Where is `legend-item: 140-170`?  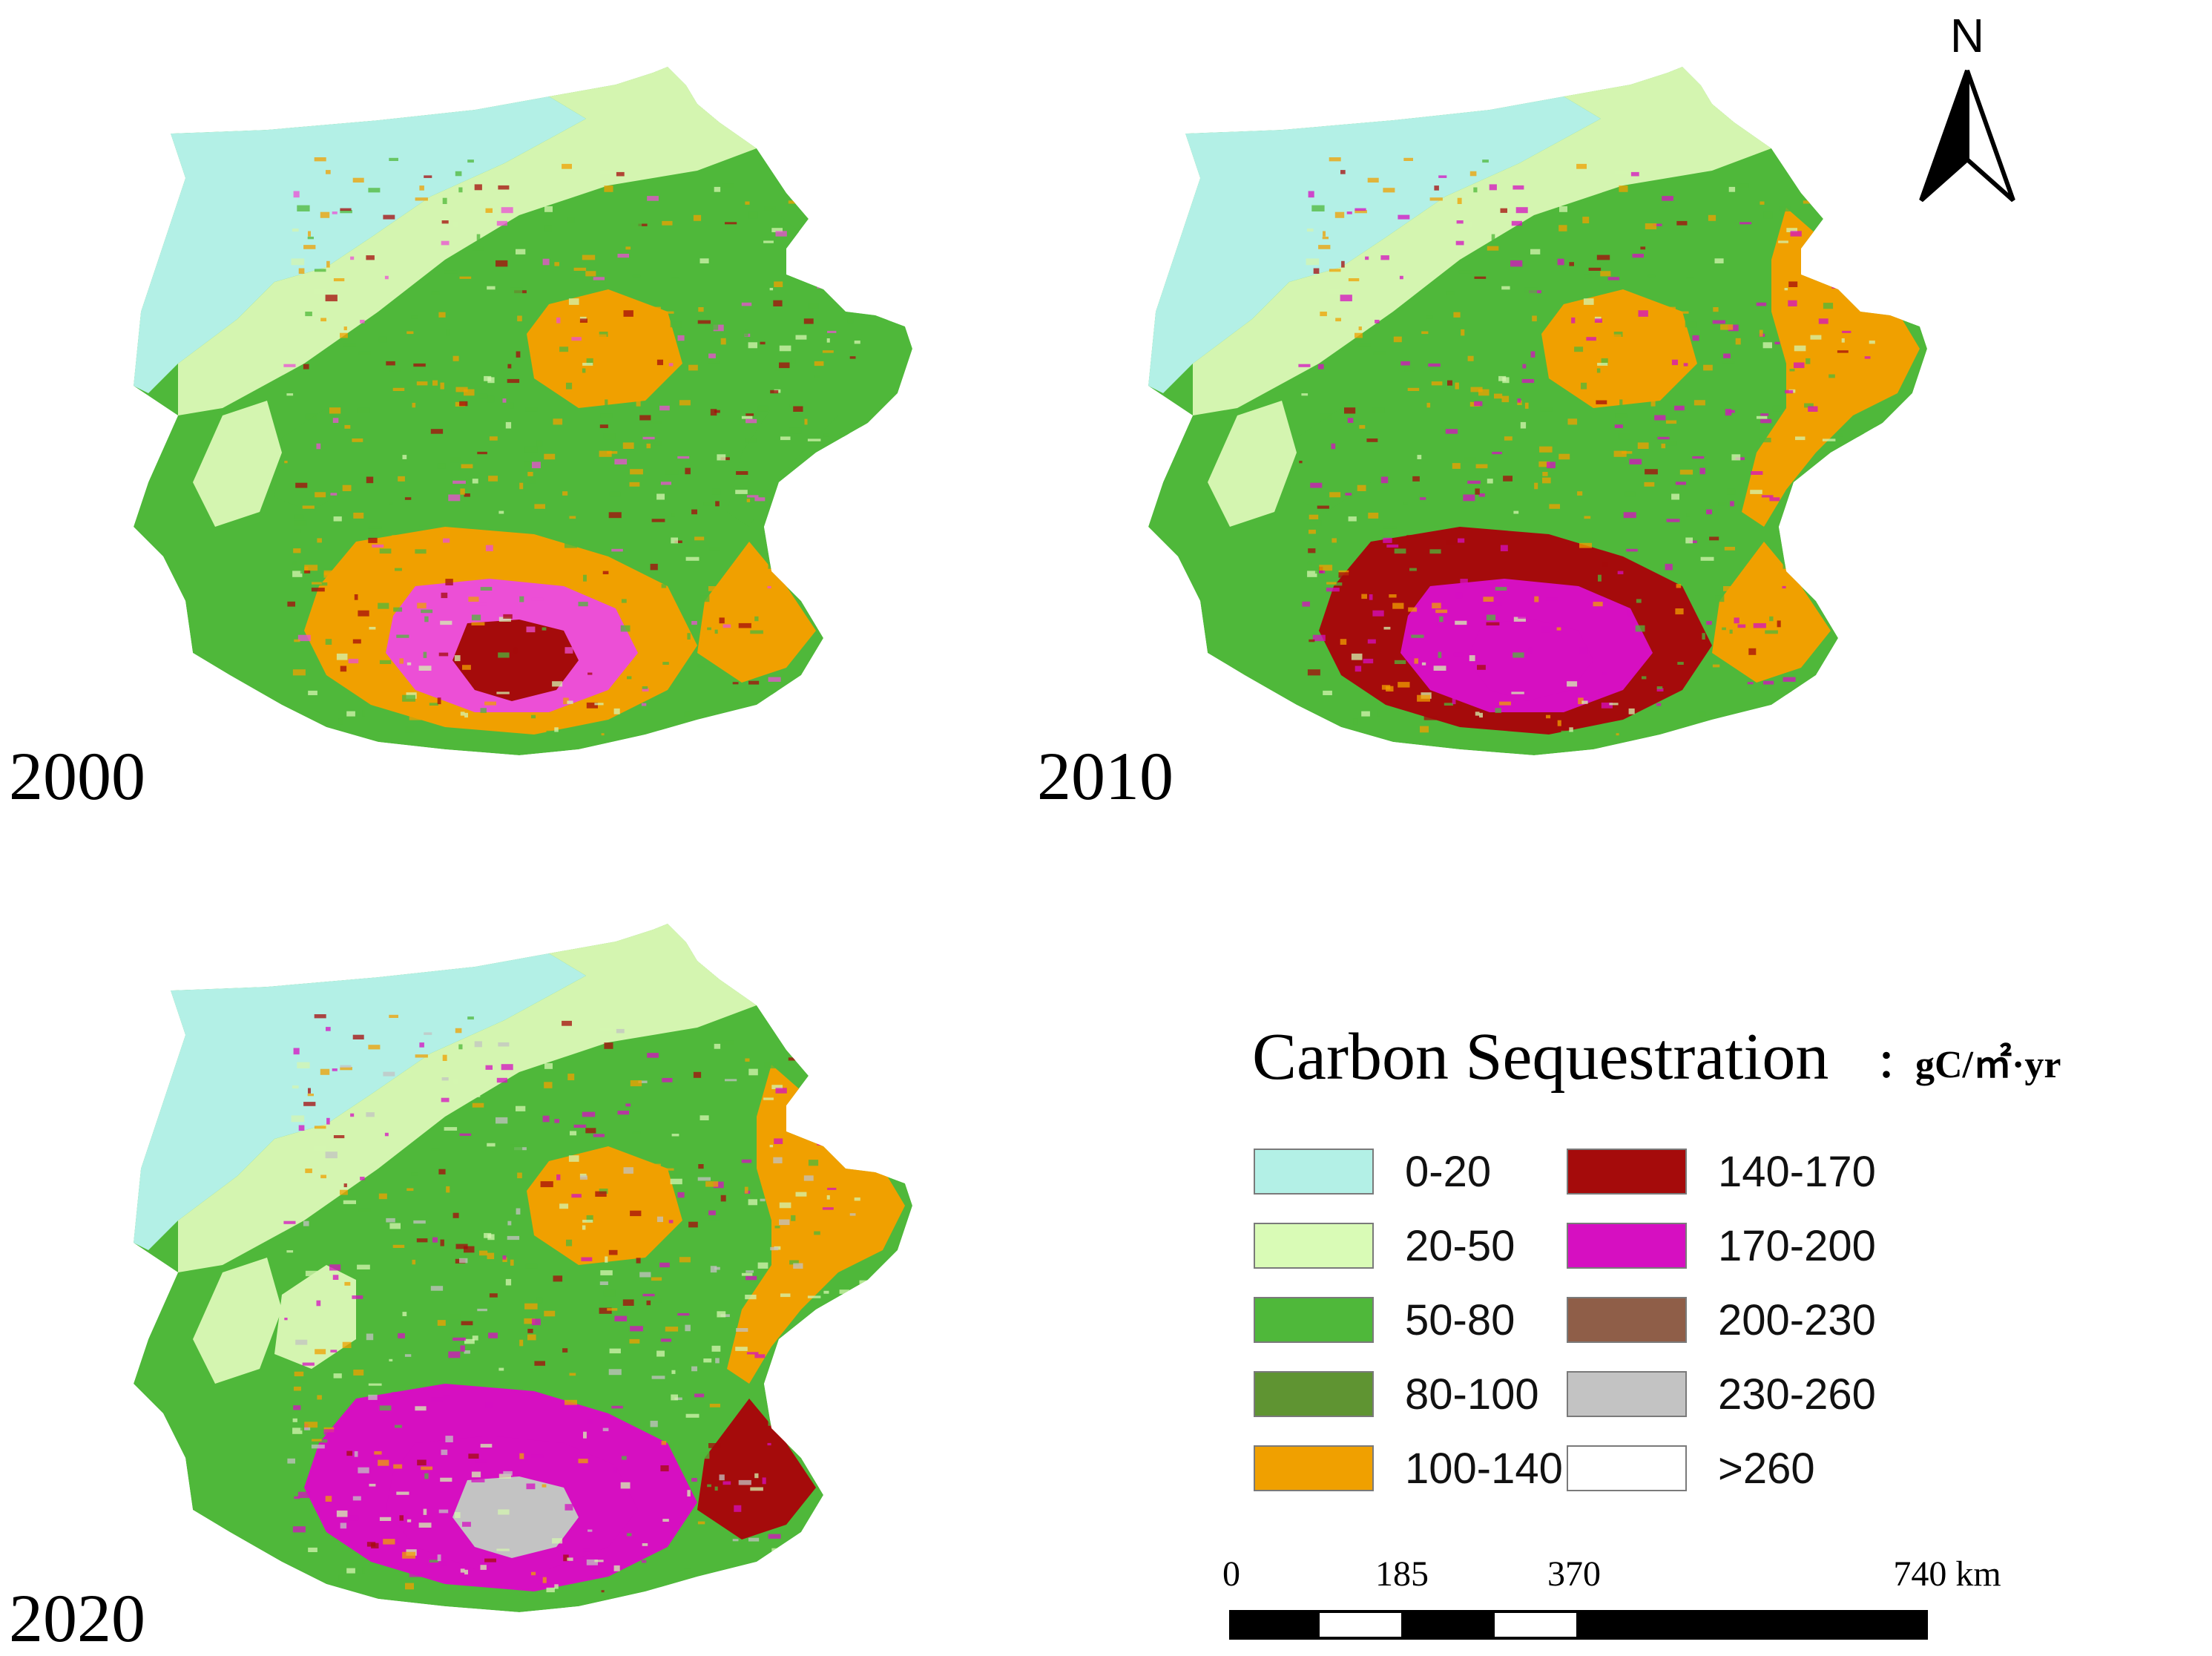
legend-item: 140-170 is located at coordinates (1721, 1171).